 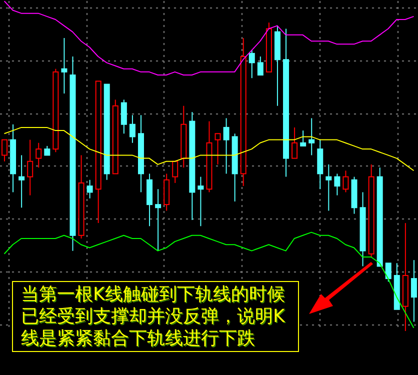 I want to click on annotation: 当第一根K线触碰到下轨线的时候已经受到支撑却并没反弹，说明K线是紧紧黏合下轨线进行下跌, so click(x=155, y=316).